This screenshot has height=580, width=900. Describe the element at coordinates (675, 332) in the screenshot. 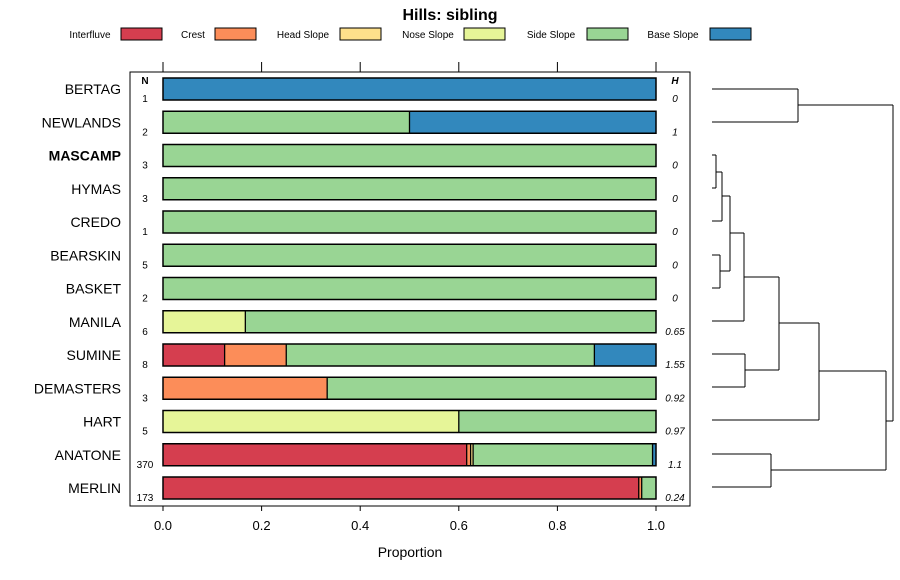

I see `row-h-value: 0.65` at that location.